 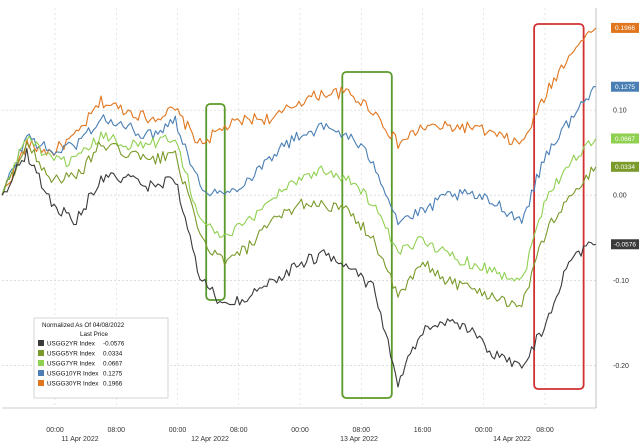 I want to click on x-date-label: 12 Apr 2022, so click(x=210, y=439).